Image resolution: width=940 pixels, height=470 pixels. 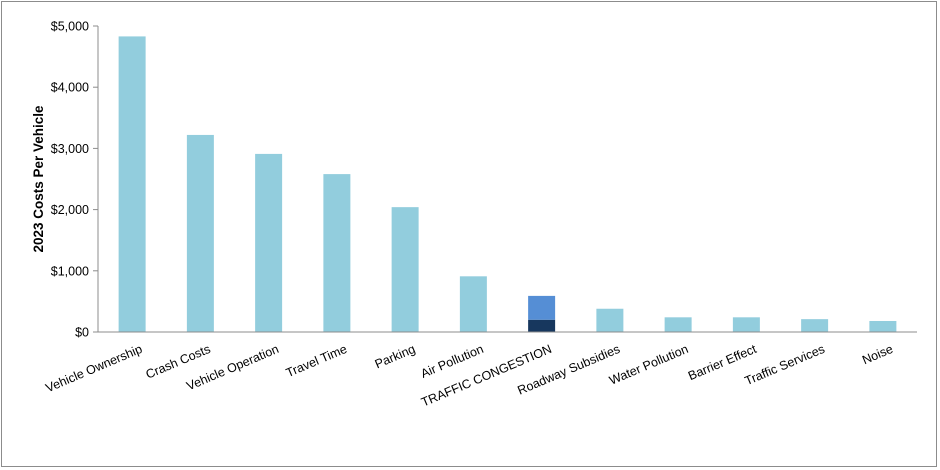 What do you see at coordinates (395, 356) in the screenshot?
I see `category-label-parking: Parking` at bounding box center [395, 356].